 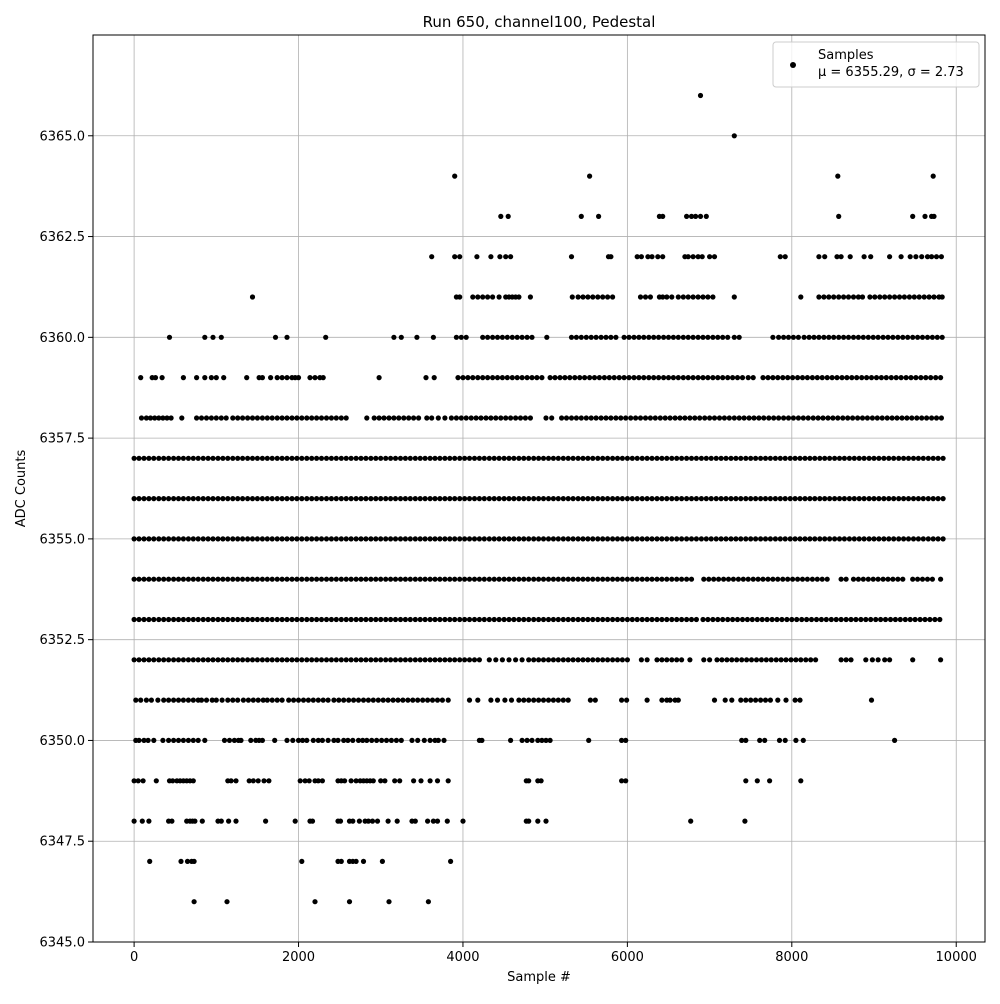 What do you see at coordinates (21, 489) in the screenshot?
I see `y-axis-label: ADC Counts` at bounding box center [21, 489].